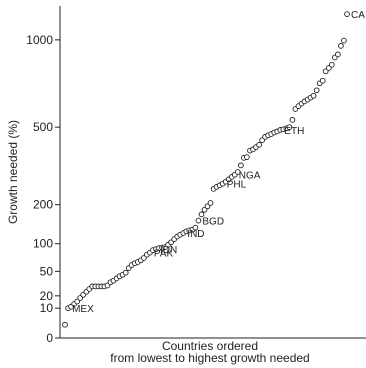 The width and height of the screenshot is (366, 368). I want to click on x-axis-title-line-2: from lowest to highest growth needed, so click(209, 358).